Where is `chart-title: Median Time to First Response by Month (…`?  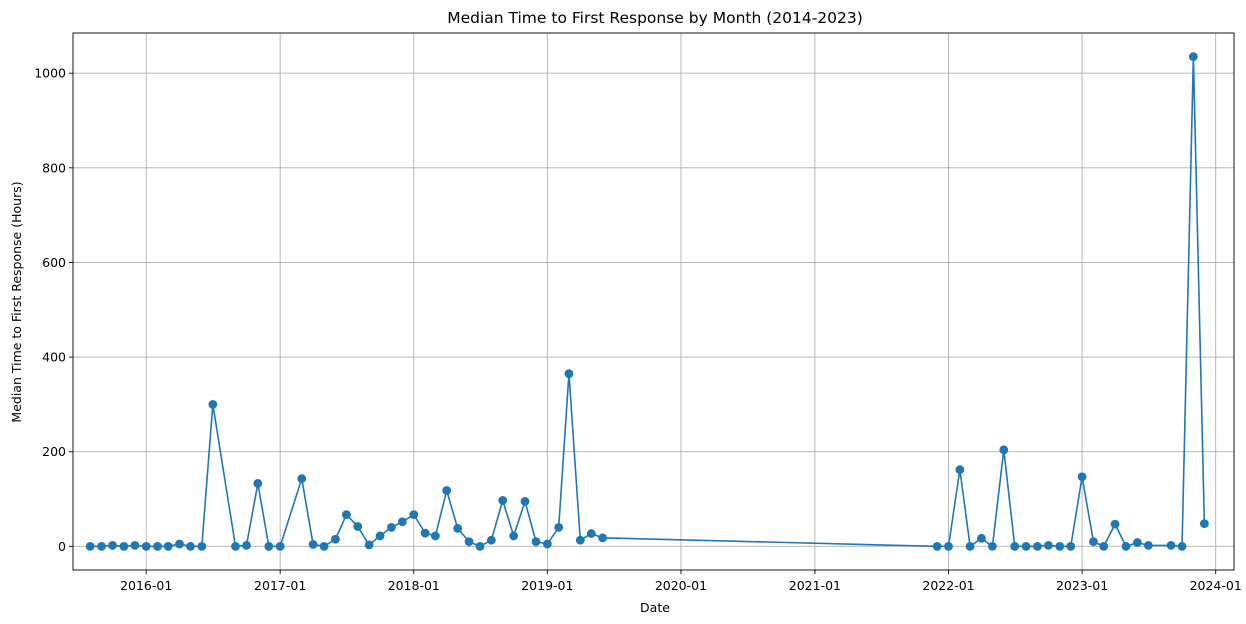
chart-title: Median Time to First Response by Month (… is located at coordinates (655, 18).